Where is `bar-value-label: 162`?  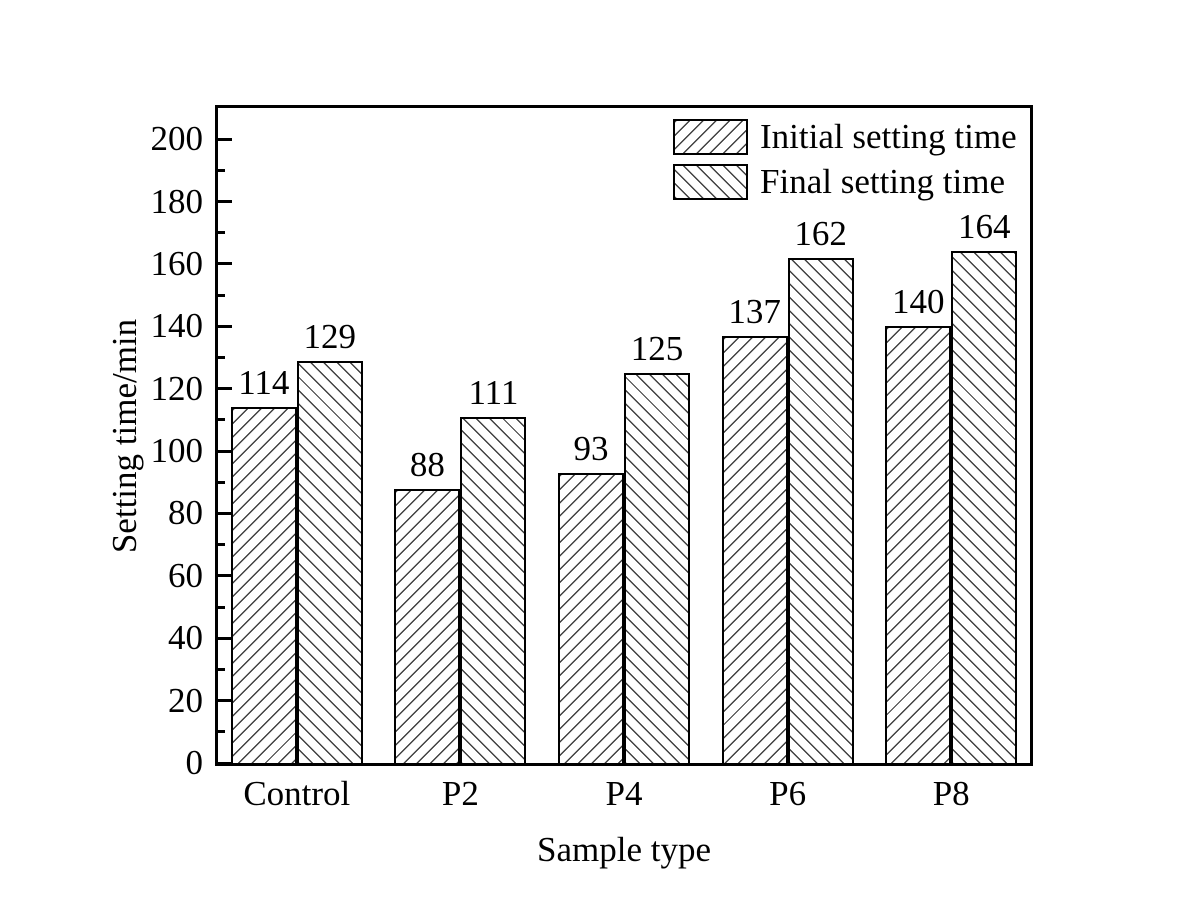
bar-value-label: 162 is located at coordinates (820, 233).